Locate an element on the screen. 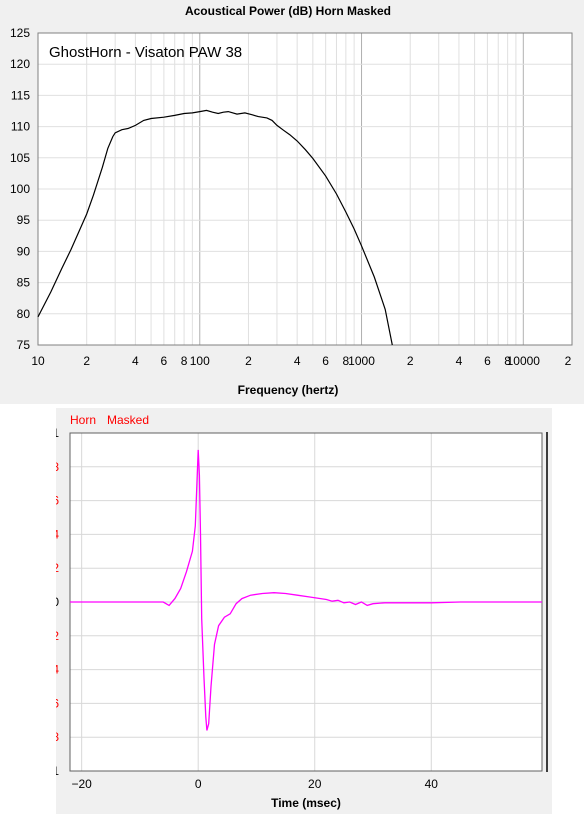 The width and height of the screenshot is (584, 822). y-tick-label: 0,8 is located at coordinates (57, 467).